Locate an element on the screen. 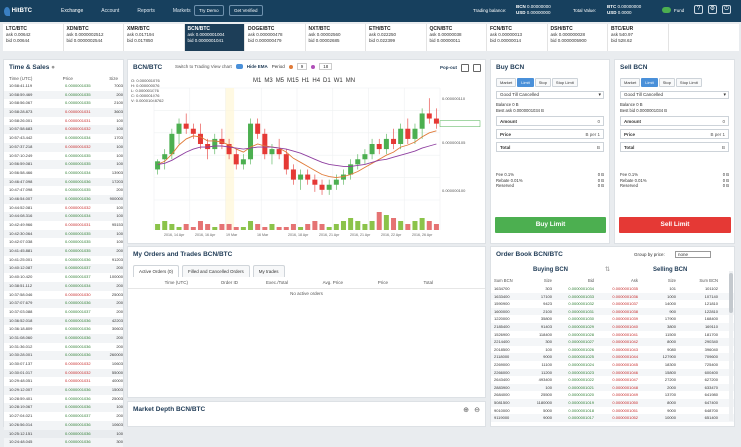 The image size is (741, 447). interval-m5: M5 is located at coordinates (280, 81).